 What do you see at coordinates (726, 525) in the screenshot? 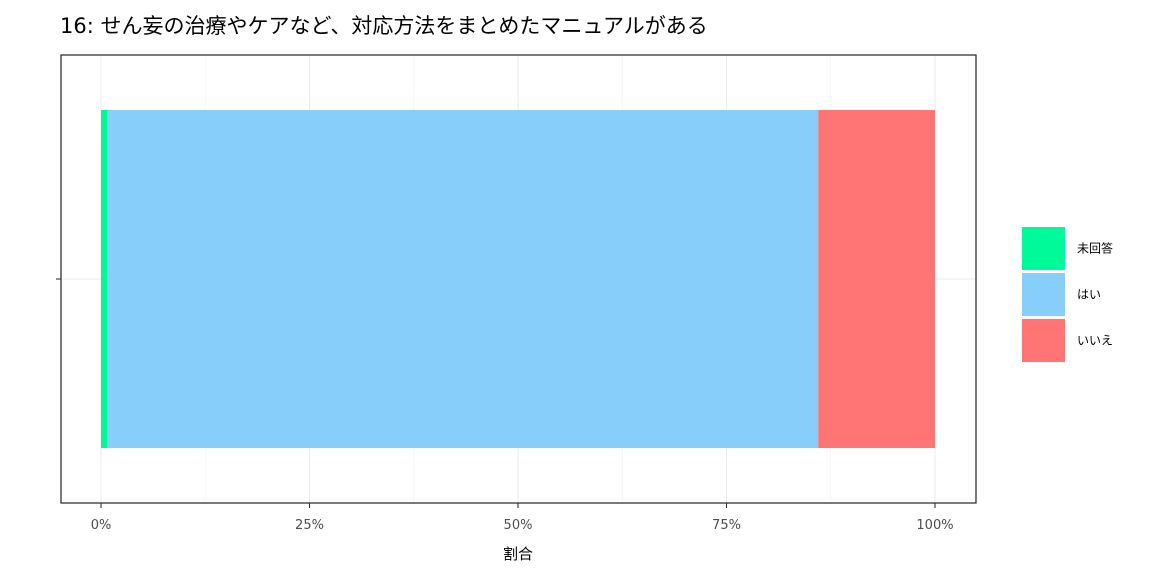
I see `x-tick-label: 75%` at bounding box center [726, 525].